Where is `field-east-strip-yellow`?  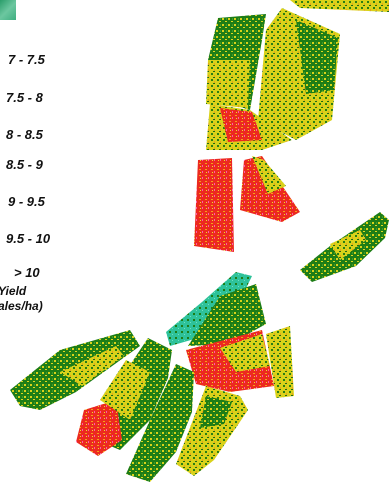
field-east-strip-yellow is located at coordinates (348, 245).